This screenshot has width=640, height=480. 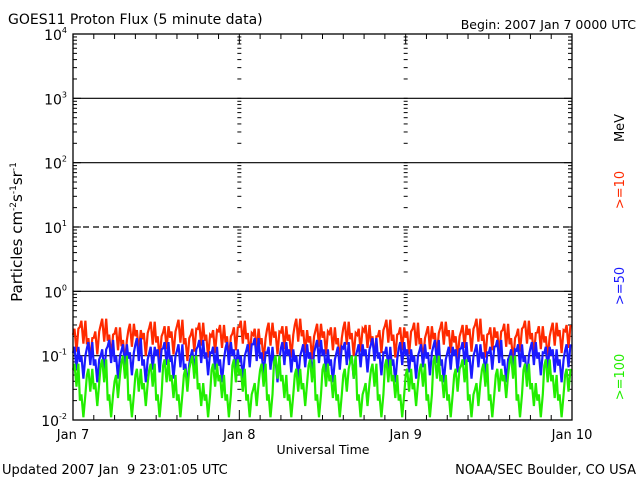 I want to click on y-tick-exponent: -1, so click(x=63, y=352).